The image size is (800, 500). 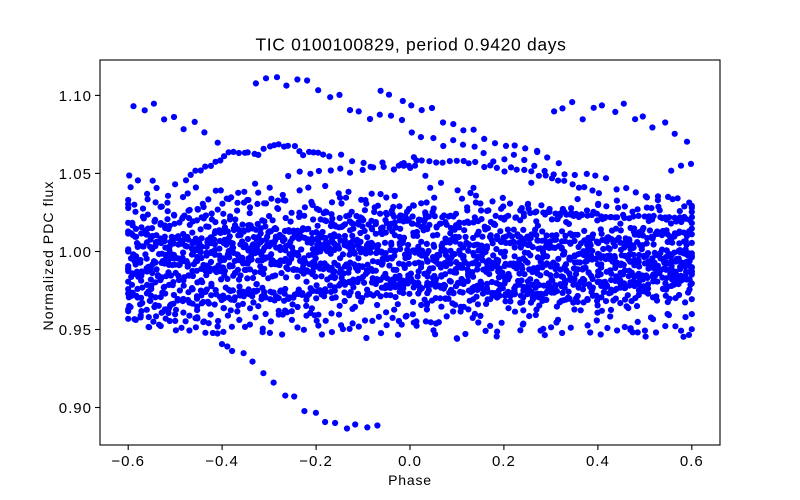 What do you see at coordinates (75, 174) in the screenshot?
I see `svg-text: 1.05` at bounding box center [75, 174].